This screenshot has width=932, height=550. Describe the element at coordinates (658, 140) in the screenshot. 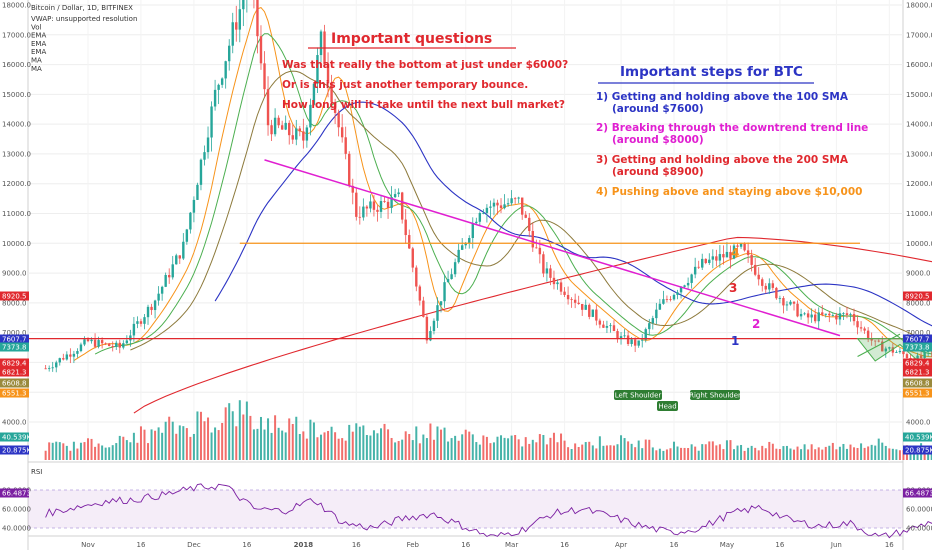

I see `step-line-2: (around $8000)` at that location.